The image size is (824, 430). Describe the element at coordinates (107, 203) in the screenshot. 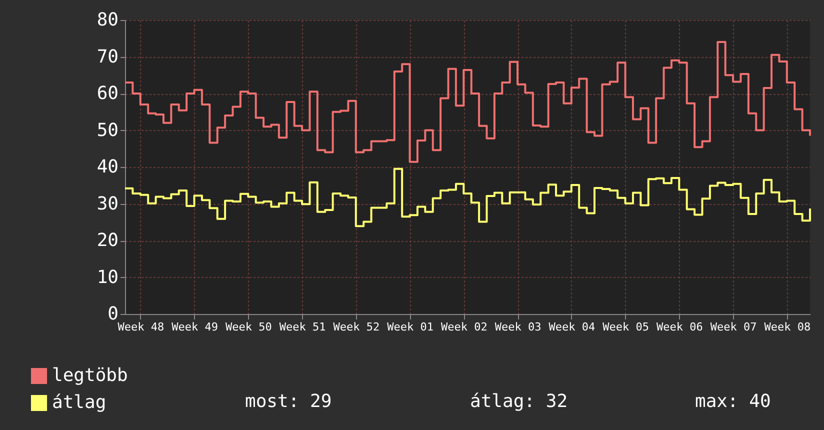

I see `y-tick-label: 30` at that location.